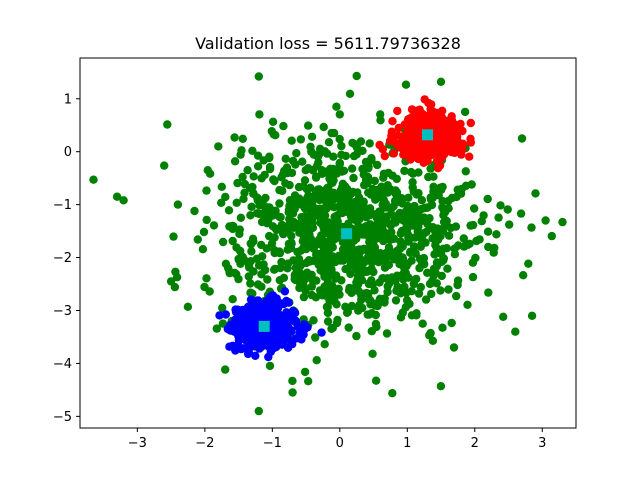 Image resolution: width=640 pixels, height=480 pixels. Describe the element at coordinates (68, 152) in the screenshot. I see `y-tick-label: 0` at that location.